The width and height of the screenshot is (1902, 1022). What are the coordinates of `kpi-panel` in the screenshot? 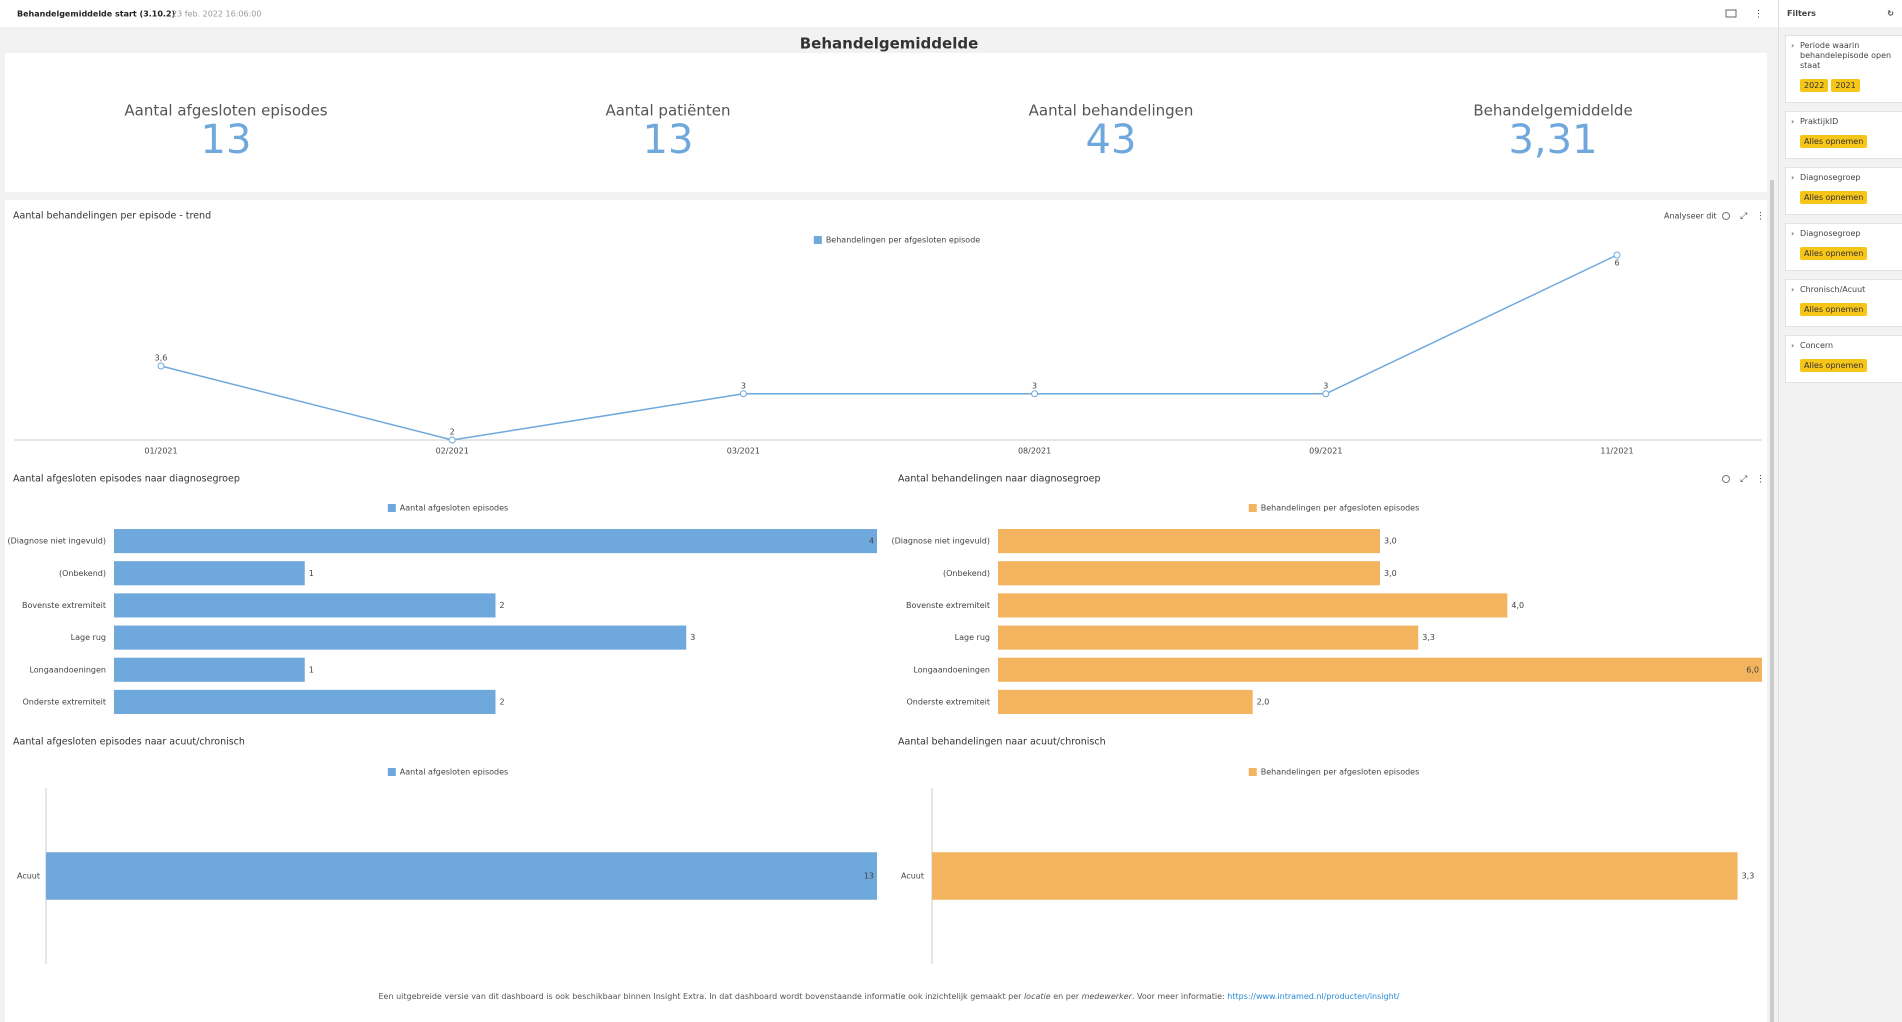 It's located at (886, 122).